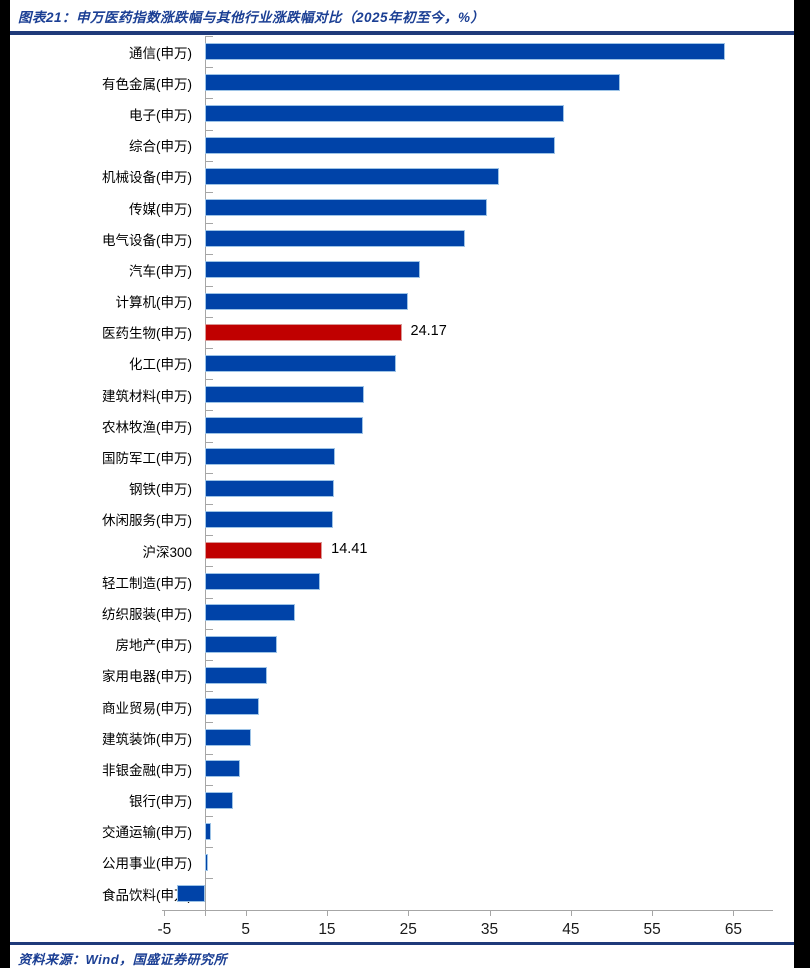 Image resolution: width=810 pixels, height=968 pixels. Describe the element at coordinates (408, 929) in the screenshot. I see `x-axis-tick-label: 25` at that location.